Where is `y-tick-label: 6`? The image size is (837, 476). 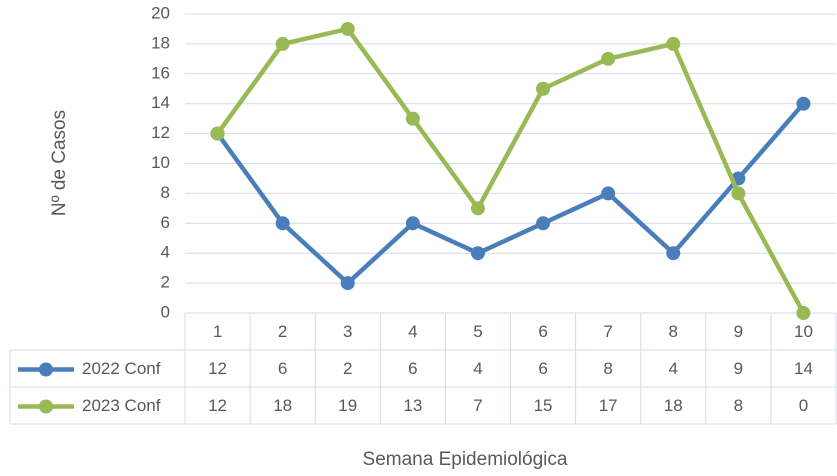 y-tick-label: 6 is located at coordinates (165, 222).